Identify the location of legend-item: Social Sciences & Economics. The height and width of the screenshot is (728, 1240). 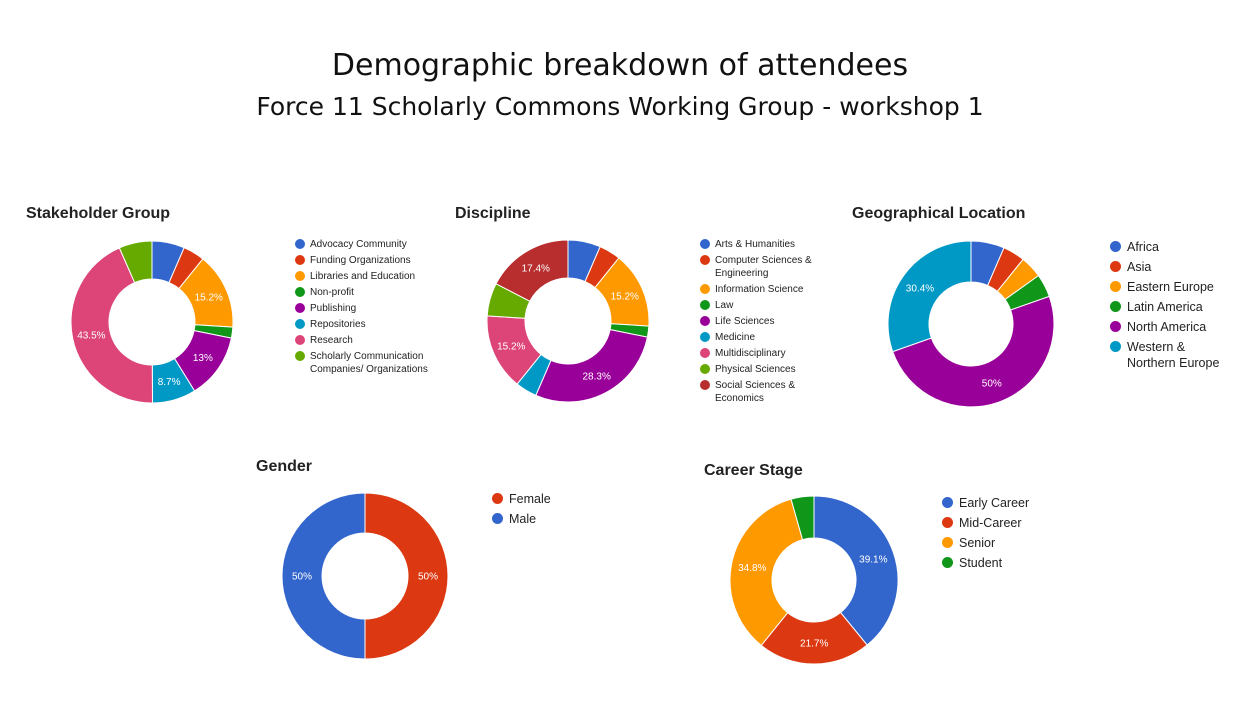
(765, 392).